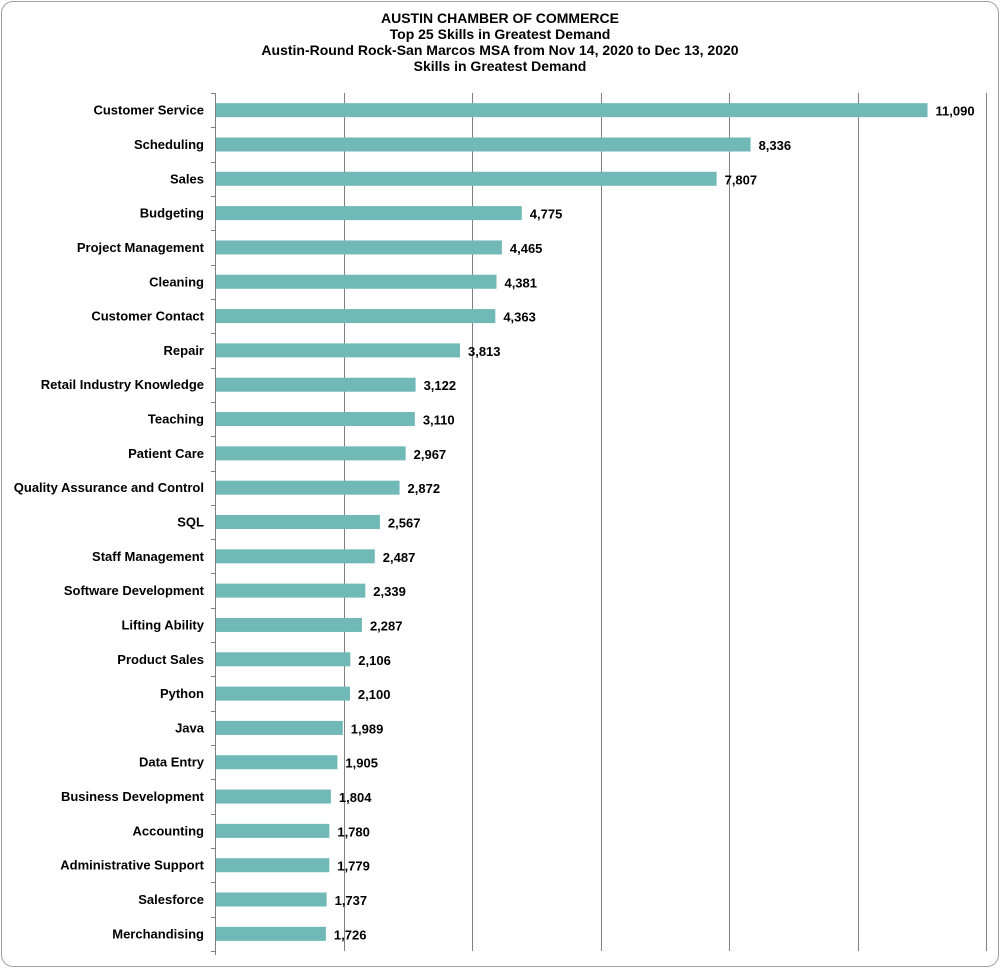  What do you see at coordinates (350, 934) in the screenshot?
I see `value-label-25: 1,726` at bounding box center [350, 934].